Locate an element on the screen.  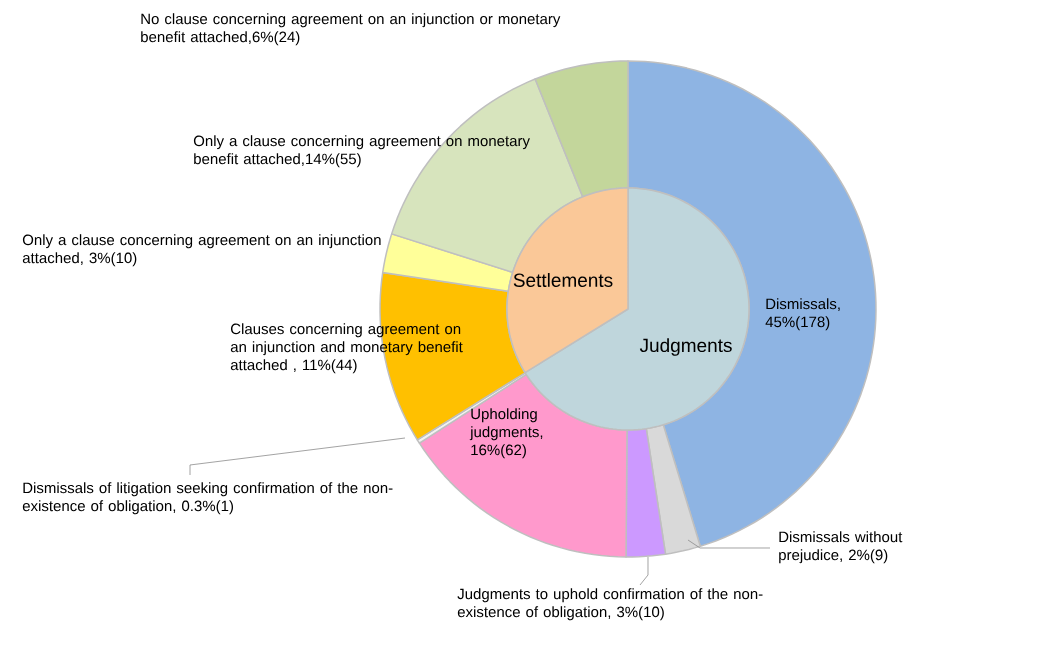
slice-label: Dismissals, 45%(178) is located at coordinates (802, 314).